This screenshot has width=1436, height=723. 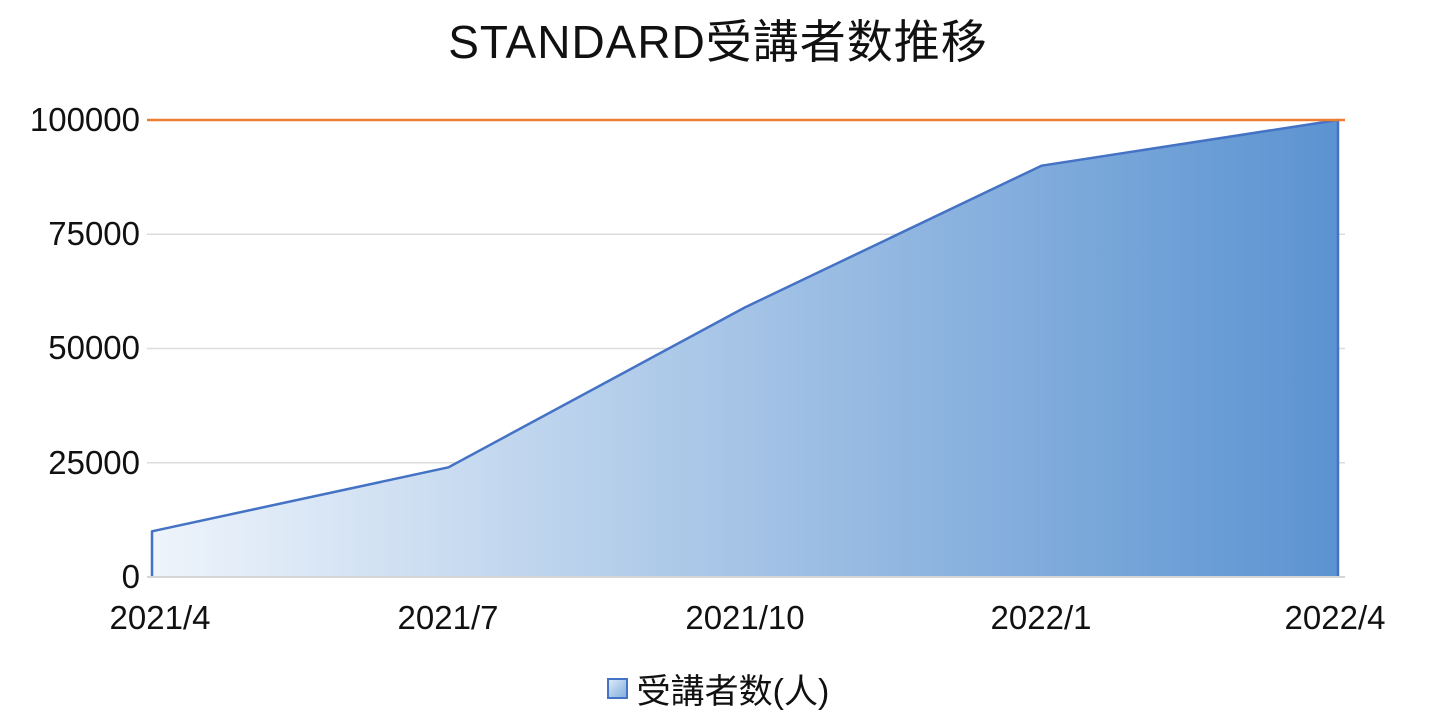 I want to click on y-axis-tick-label: 0, so click(x=130, y=576).